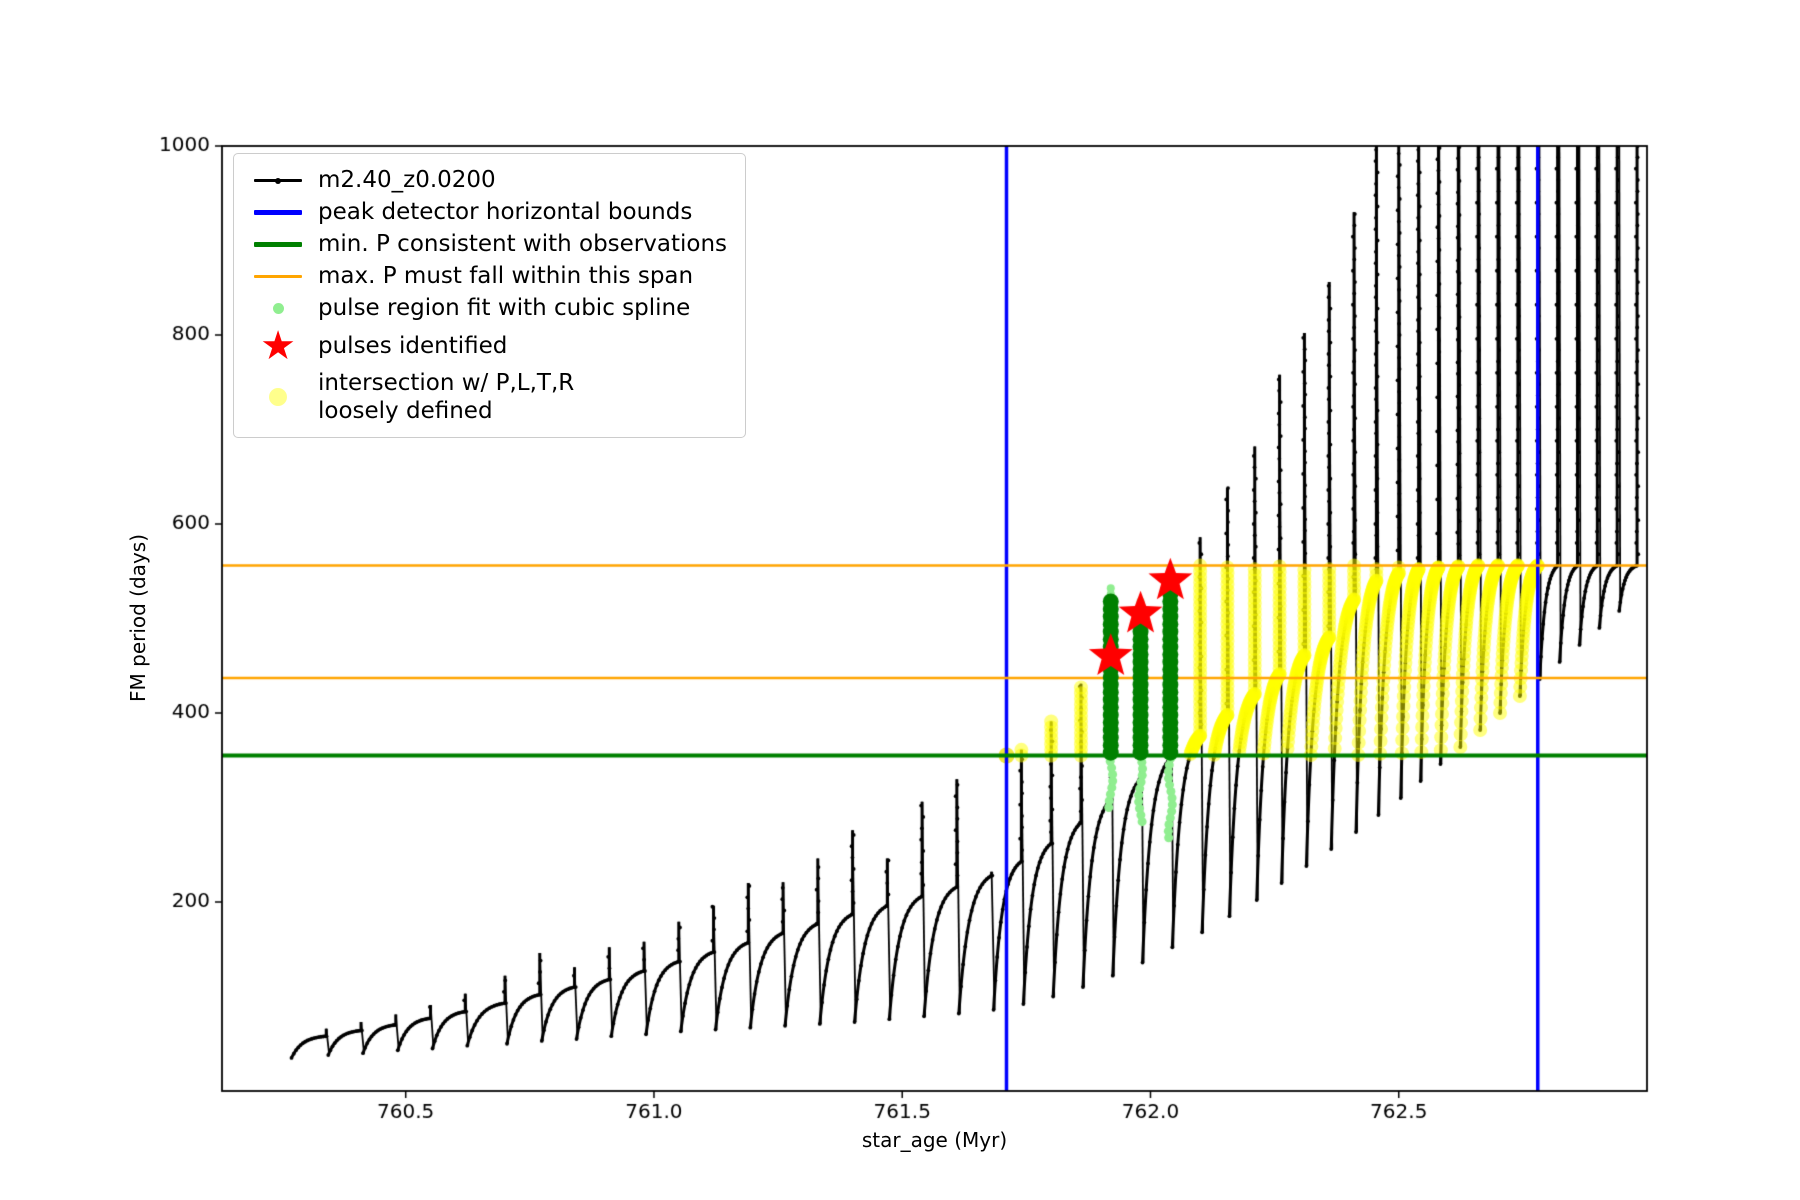 Image resolution: width=1800 pixels, height=1200 pixels. I want to click on legend-entry-peak-bounds: peak detector horizontal bounds, so click(489, 212).